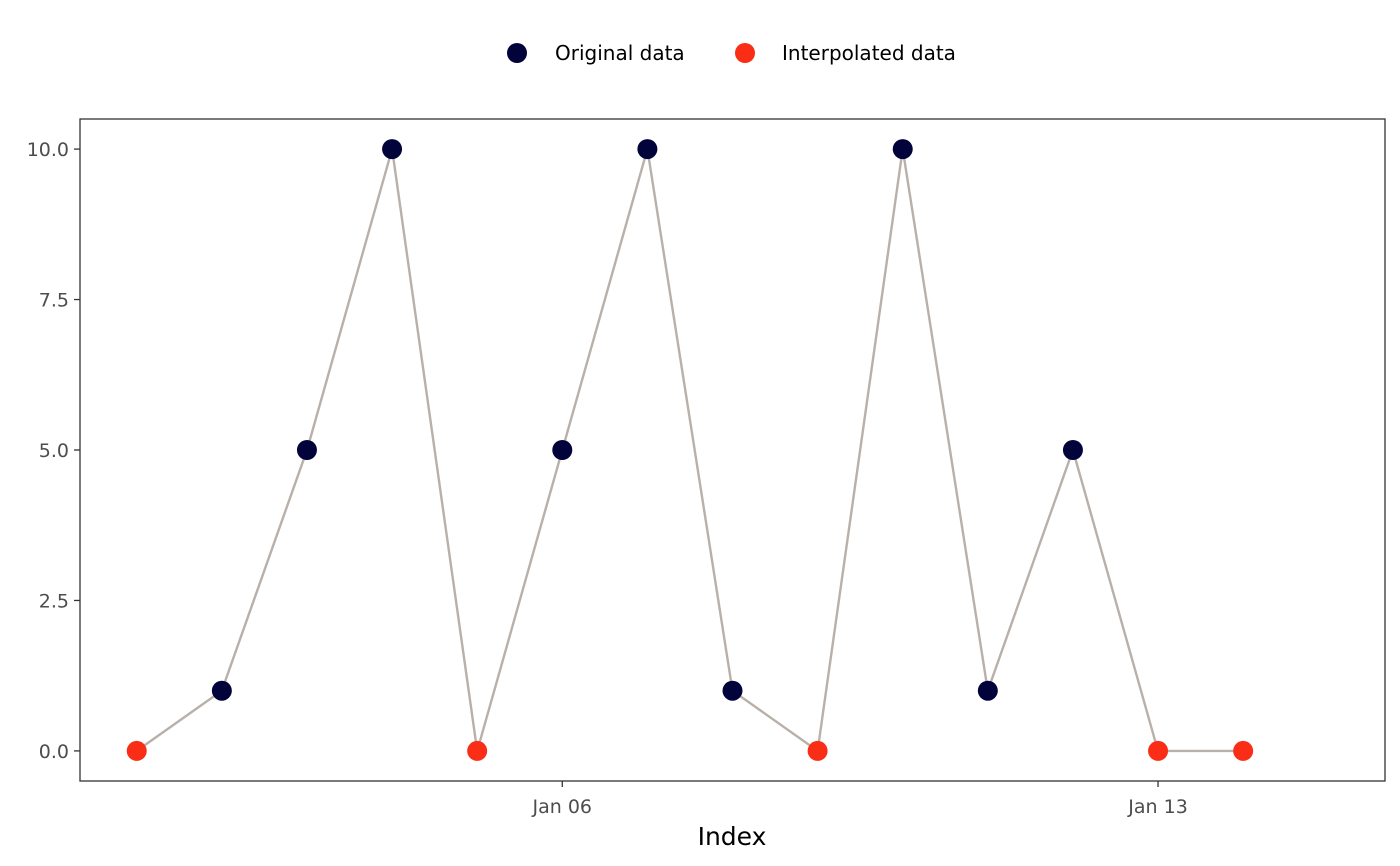 The width and height of the screenshot is (1400, 866). Describe the element at coordinates (562, 807) in the screenshot. I see `x-tick-label: Jan 06` at that location.